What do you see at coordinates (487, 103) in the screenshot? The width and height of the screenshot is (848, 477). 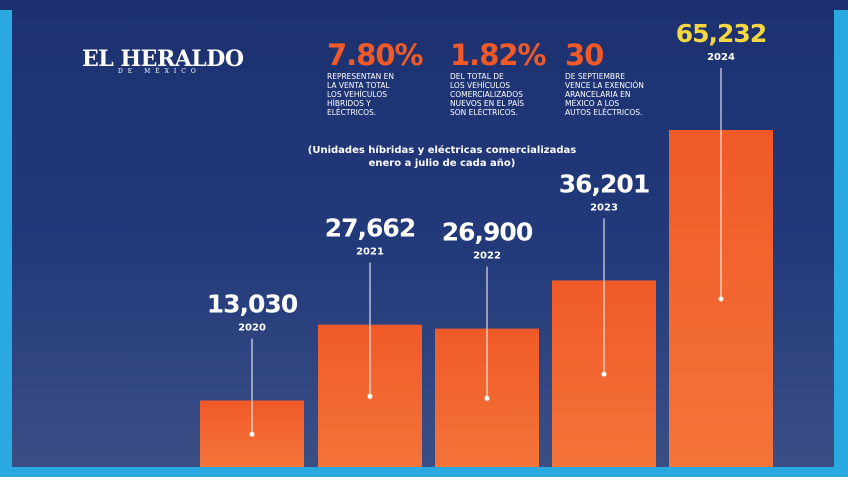 I see `stat-line: NUEVOS EN EL PAÍS` at bounding box center [487, 103].